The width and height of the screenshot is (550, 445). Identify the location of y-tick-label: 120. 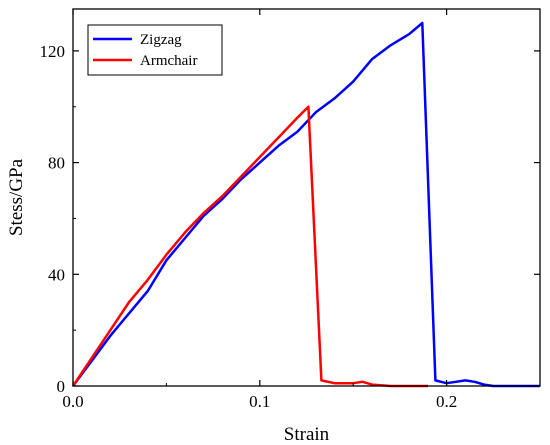
(53, 51).